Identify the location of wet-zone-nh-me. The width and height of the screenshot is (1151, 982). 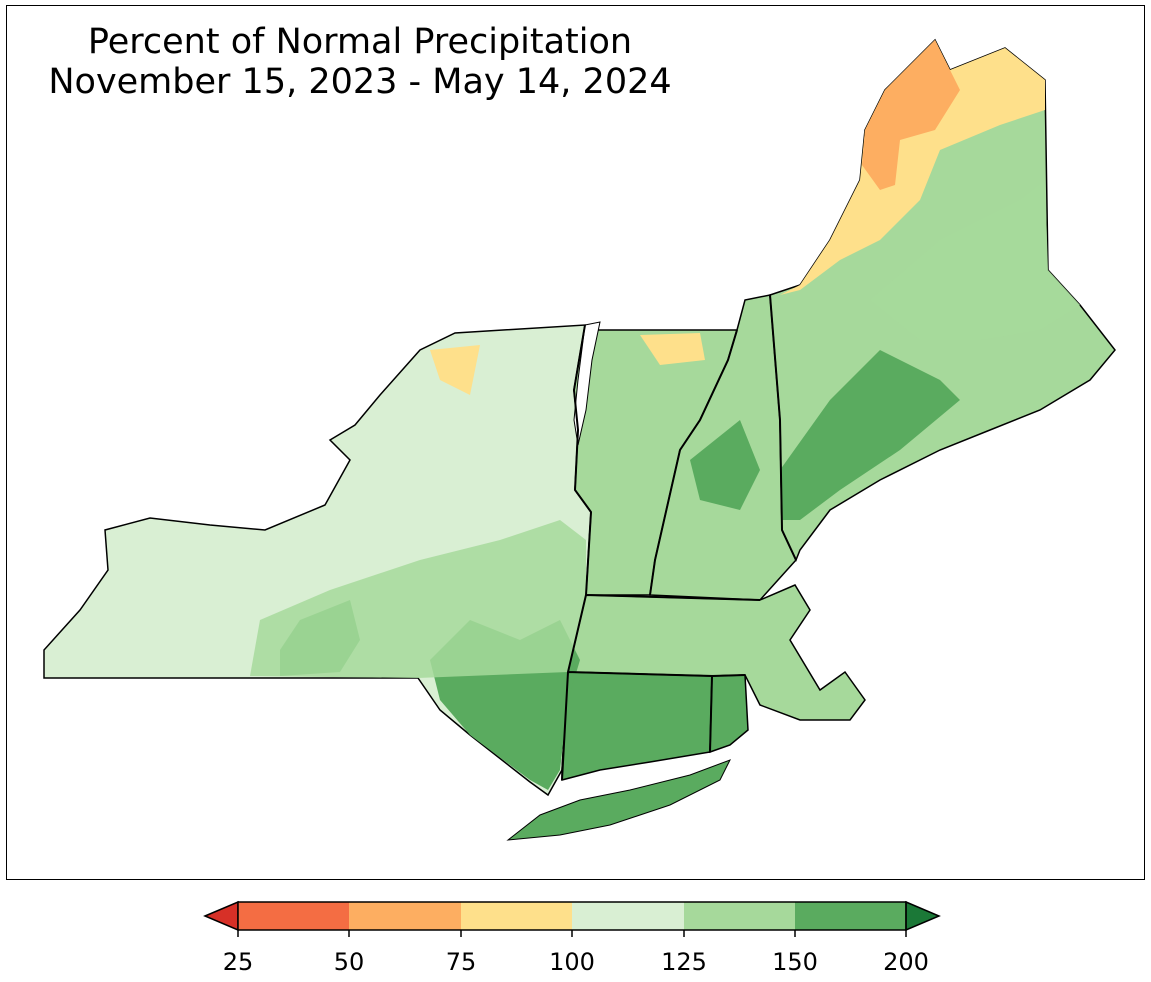
(870, 435).